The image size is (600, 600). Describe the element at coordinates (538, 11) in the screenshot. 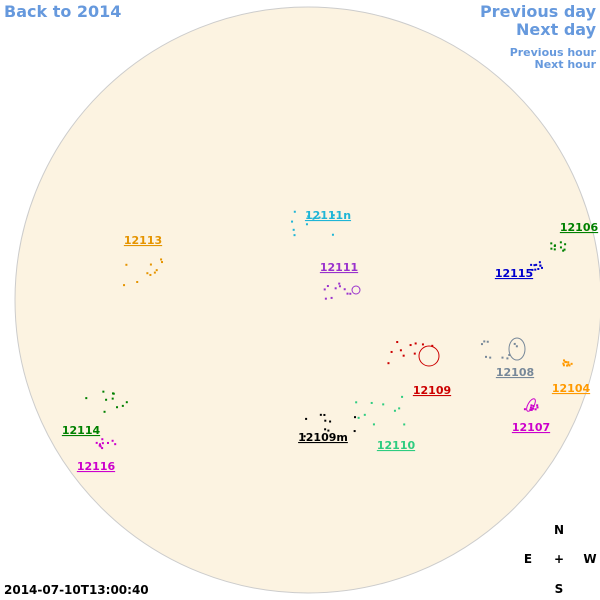

I see `previous-day-link: Previous day` at that location.